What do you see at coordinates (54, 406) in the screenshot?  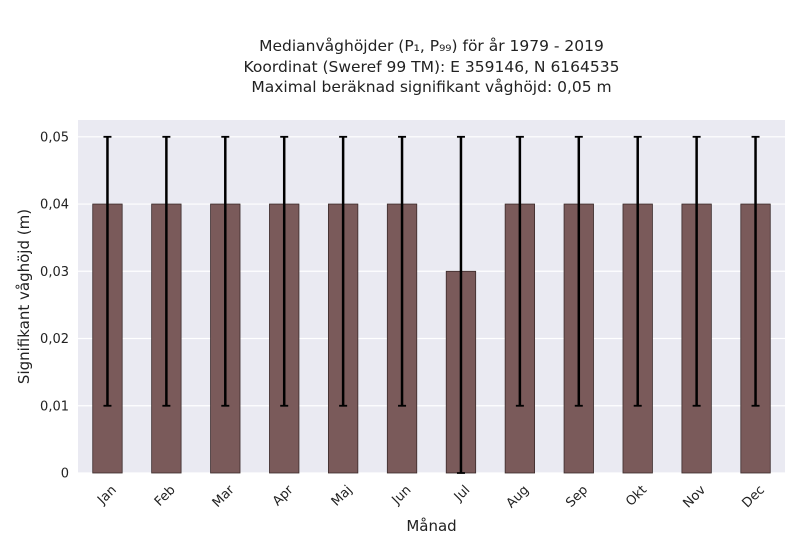 I see `y-tick-label: 0,01` at bounding box center [54, 406].